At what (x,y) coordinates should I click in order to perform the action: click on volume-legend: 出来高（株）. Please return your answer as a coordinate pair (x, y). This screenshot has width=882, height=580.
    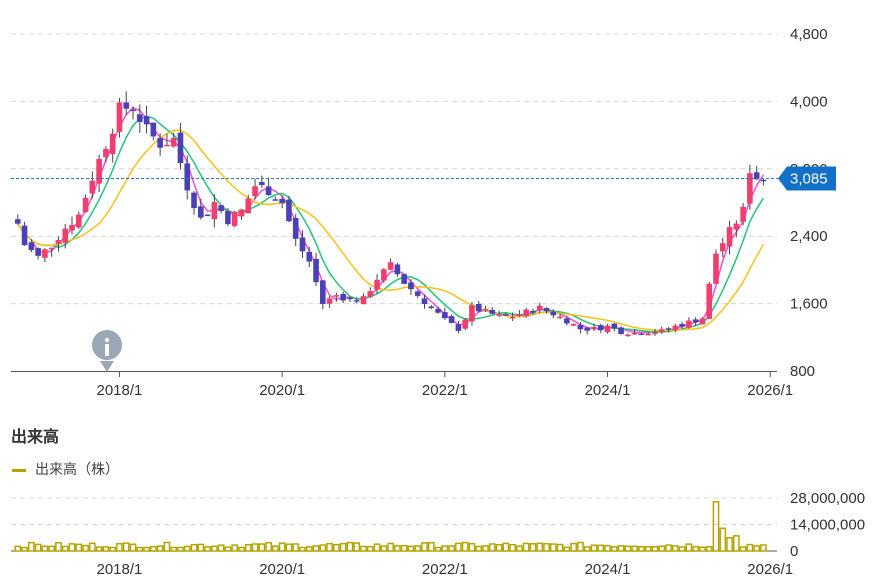
    Looking at the image, I should click on (65, 469).